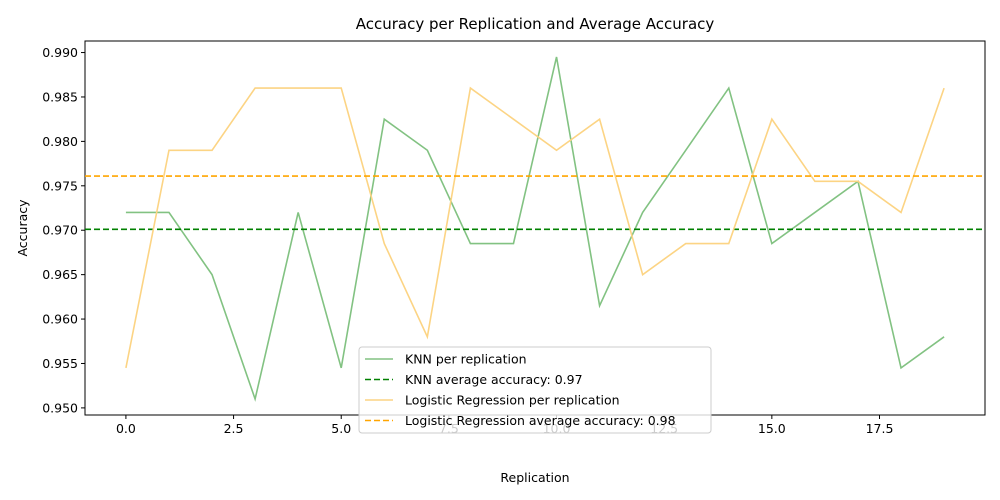  What do you see at coordinates (880, 428) in the screenshot?
I see `x-tick-label: 17.5` at bounding box center [880, 428].